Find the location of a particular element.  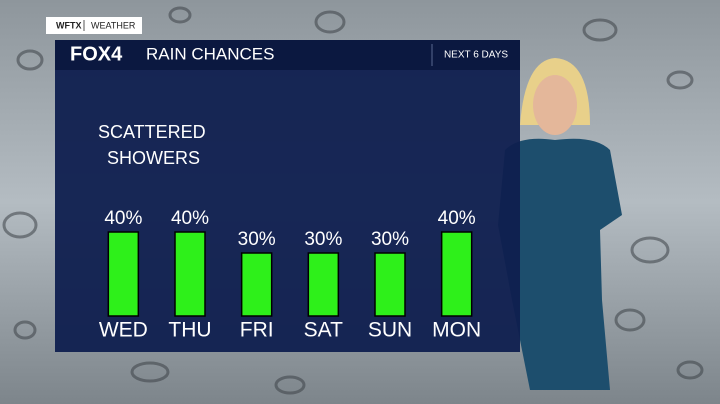

chart-subtitle: NEXT 6 DAYS is located at coordinates (476, 55).